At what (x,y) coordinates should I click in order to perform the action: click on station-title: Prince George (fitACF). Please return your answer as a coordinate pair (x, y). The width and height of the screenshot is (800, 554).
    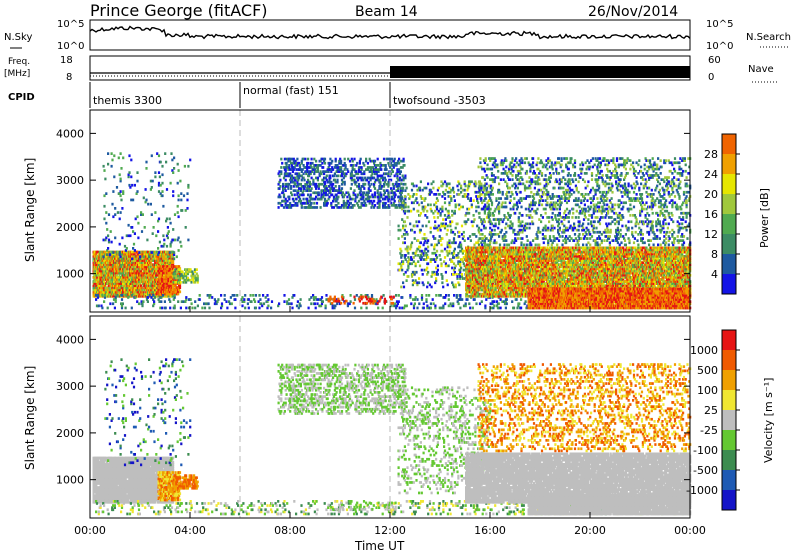
    Looking at the image, I should click on (179, 10).